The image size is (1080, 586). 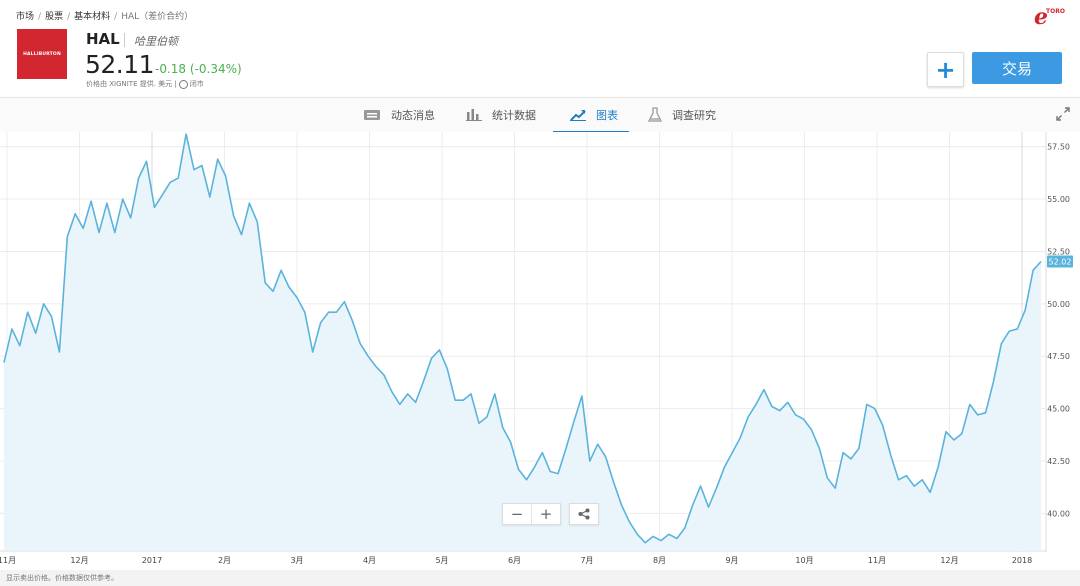 What do you see at coordinates (731, 560) in the screenshot?
I see `x-tick-label: 9月` at bounding box center [731, 560].